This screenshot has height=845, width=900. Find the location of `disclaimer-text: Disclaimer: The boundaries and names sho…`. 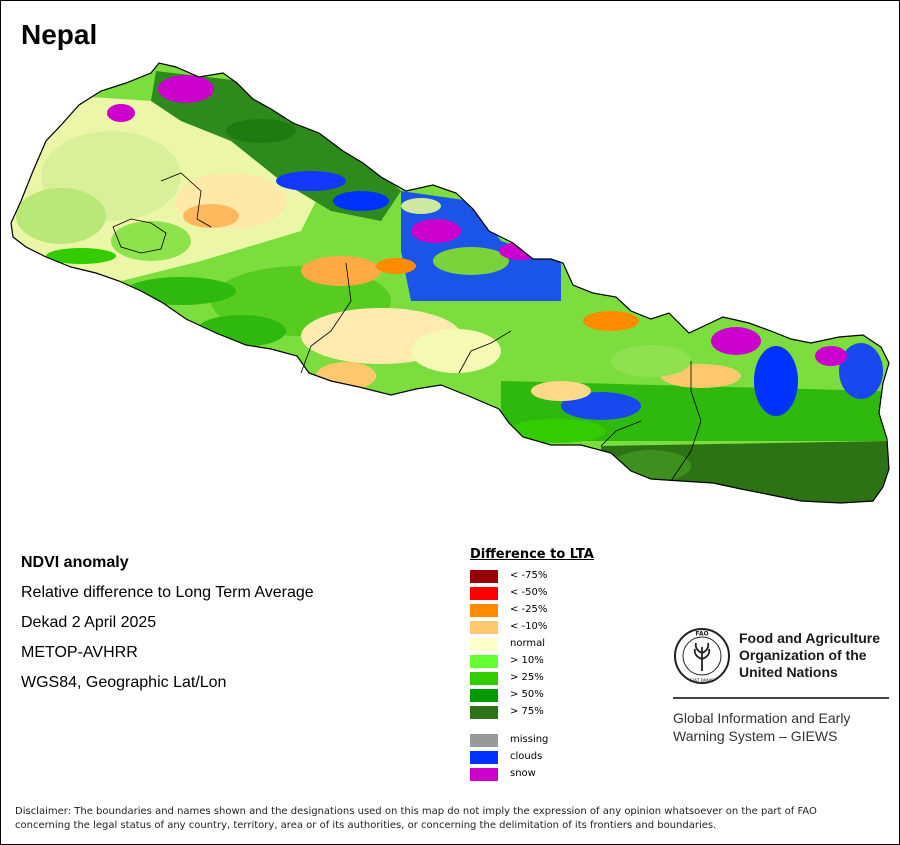

disclaimer-text: Disclaimer: The boundaries and names sho… is located at coordinates (416, 818).